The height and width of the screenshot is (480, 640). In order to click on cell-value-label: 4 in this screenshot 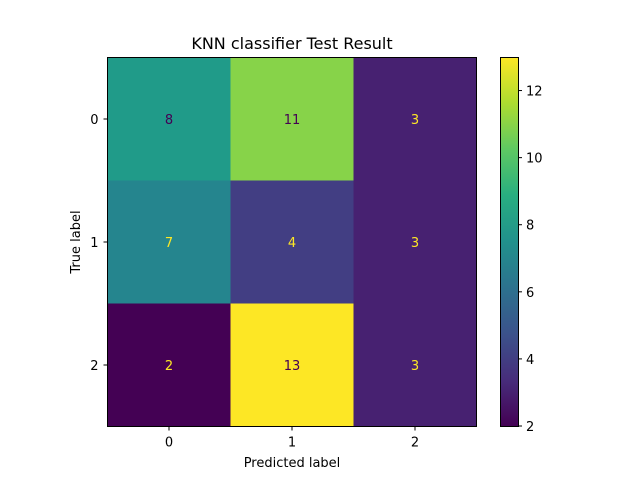, I will do `click(292, 243)`.